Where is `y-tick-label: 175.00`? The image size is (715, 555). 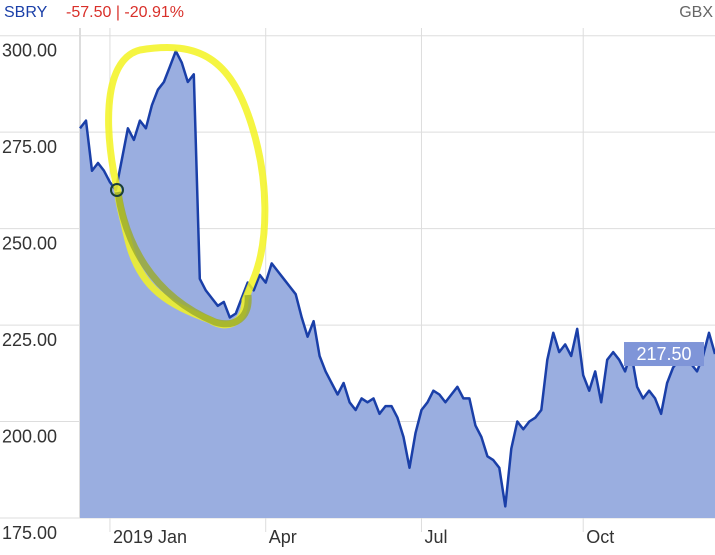 y-tick-label: 175.00 is located at coordinates (29, 533).